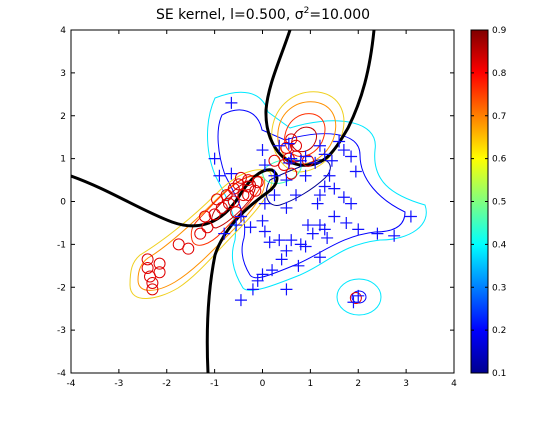 The image size is (559, 423). What do you see at coordinates (499, 374) in the screenshot?
I see `colorbar-tick-label-0: 0.1` at bounding box center [499, 374].